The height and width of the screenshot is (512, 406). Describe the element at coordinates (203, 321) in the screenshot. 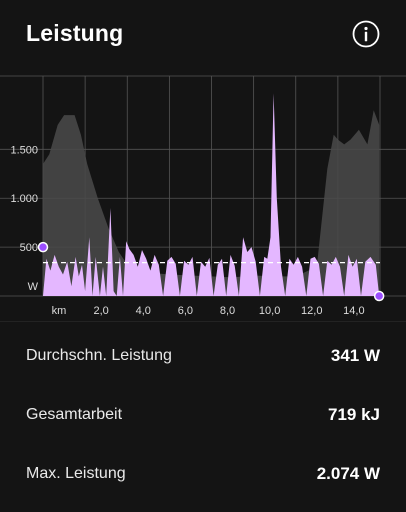

I see `divider` at that location.